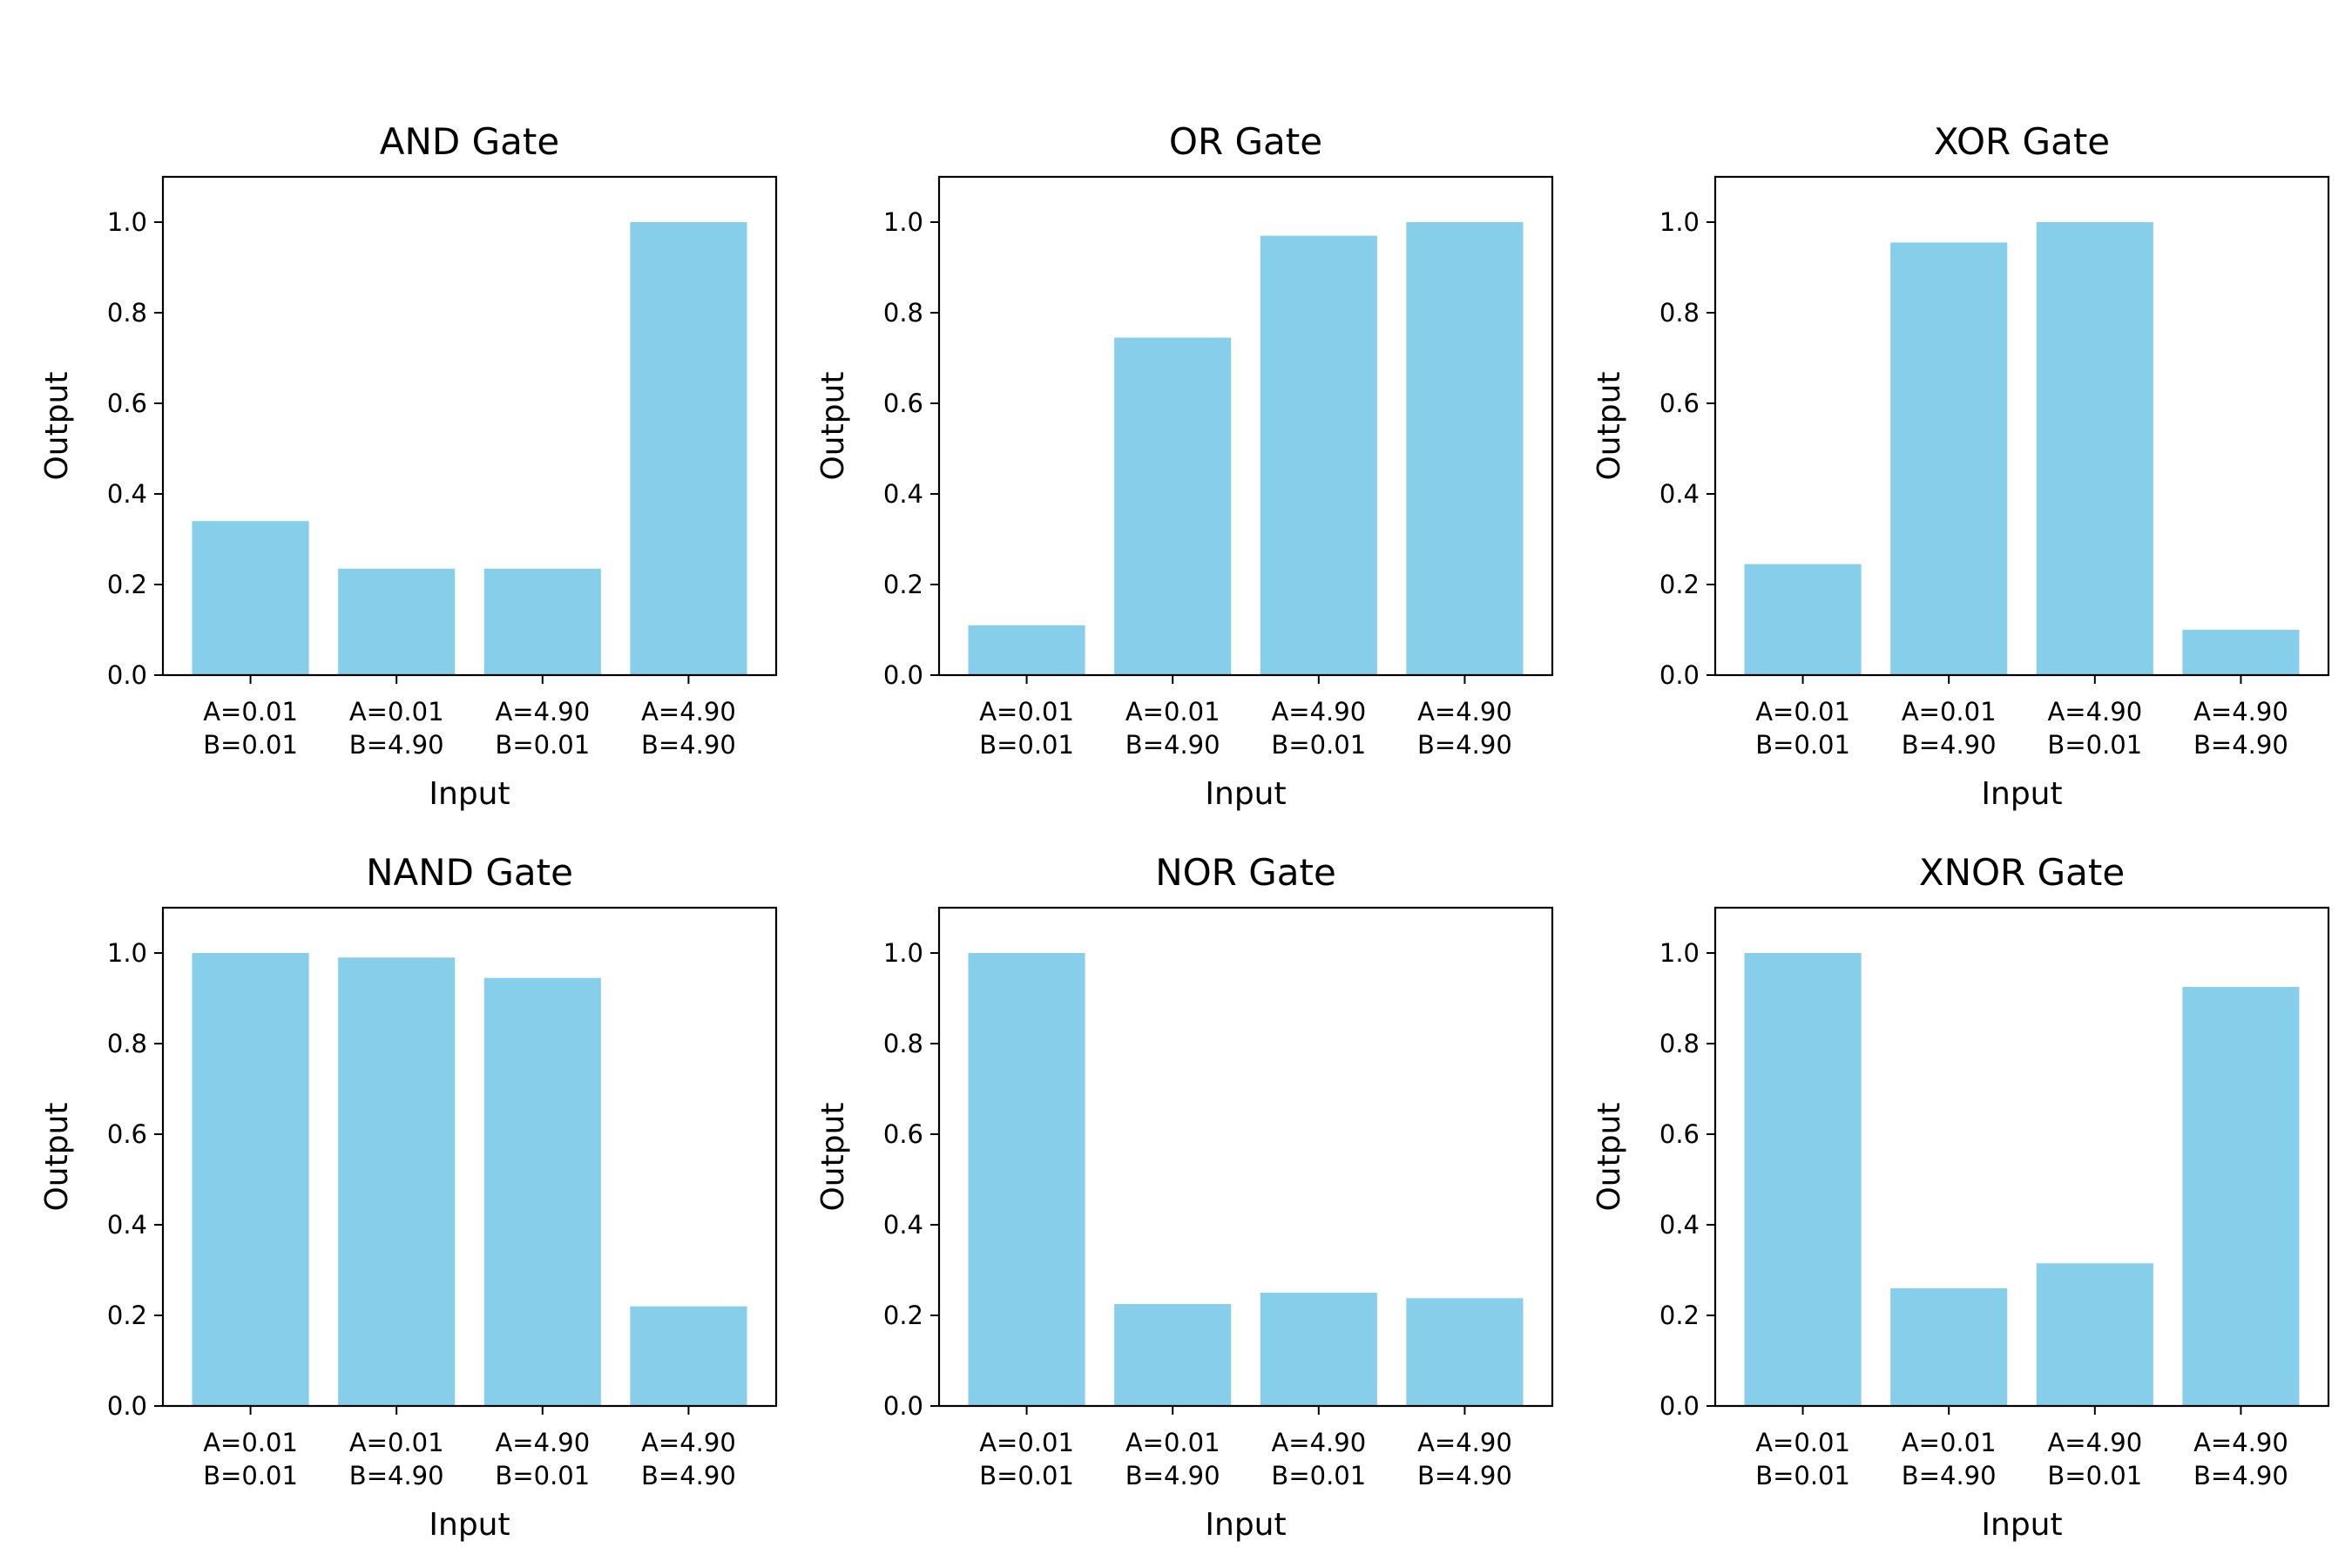 This screenshot has width=2352, height=1568. Describe the element at coordinates (903, 1134) in the screenshot. I see `ytick-label-4-3: 0.6` at that location.